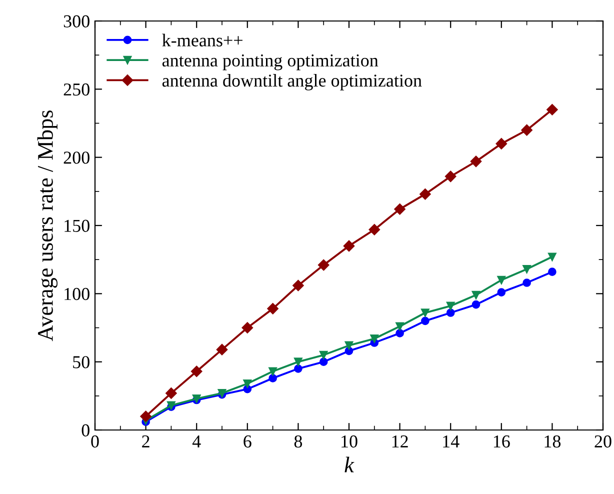 This screenshot has width=614, height=494. Describe the element at coordinates (349, 464) in the screenshot. I see `x-axis-title: k` at that location.